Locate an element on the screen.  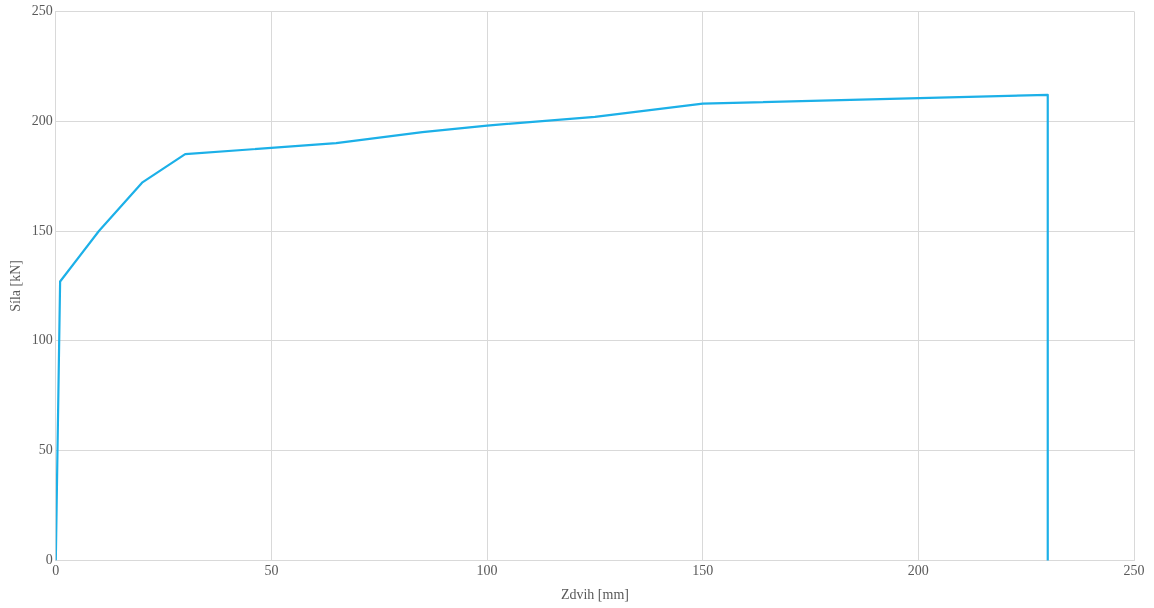
x-tick-label: 50 is located at coordinates (271, 571).